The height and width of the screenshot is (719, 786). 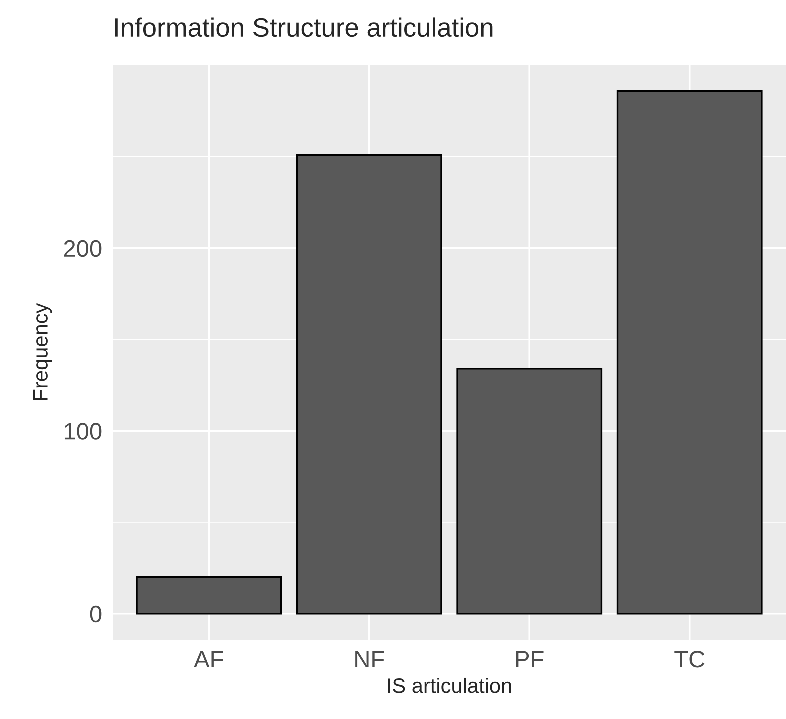 What do you see at coordinates (450, 686) in the screenshot?
I see `x-axis-title: IS articulation` at bounding box center [450, 686].